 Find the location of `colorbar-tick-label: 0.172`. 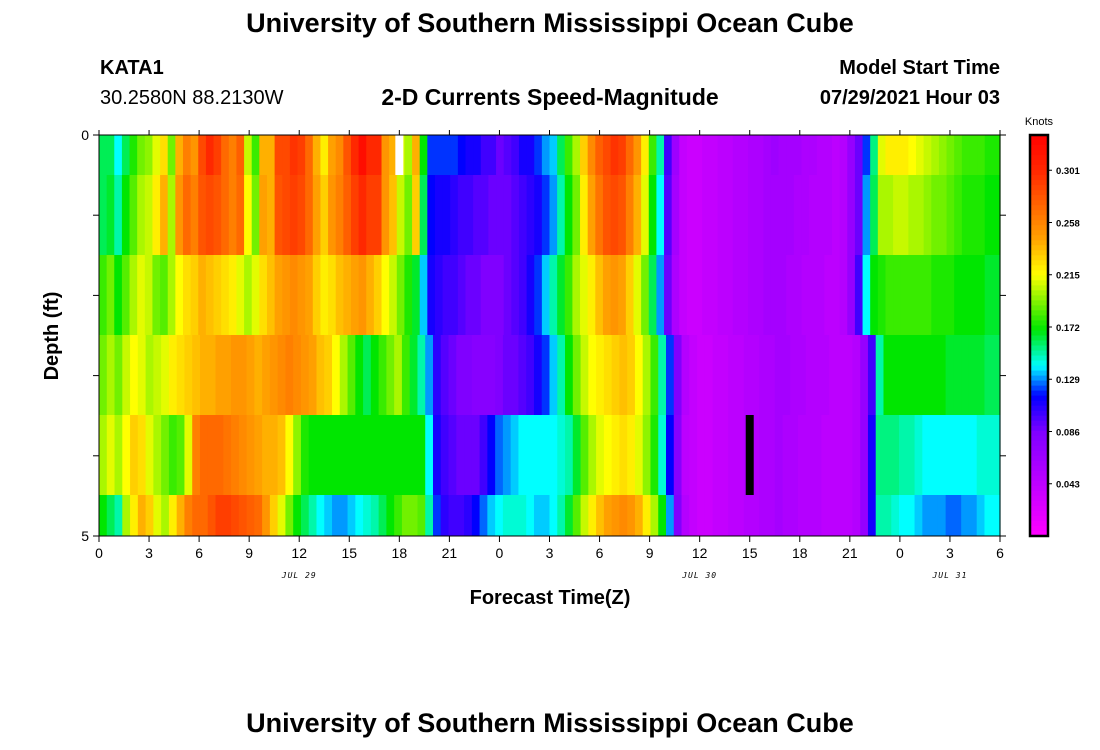

colorbar-tick-label: 0.172 is located at coordinates (1068, 328).